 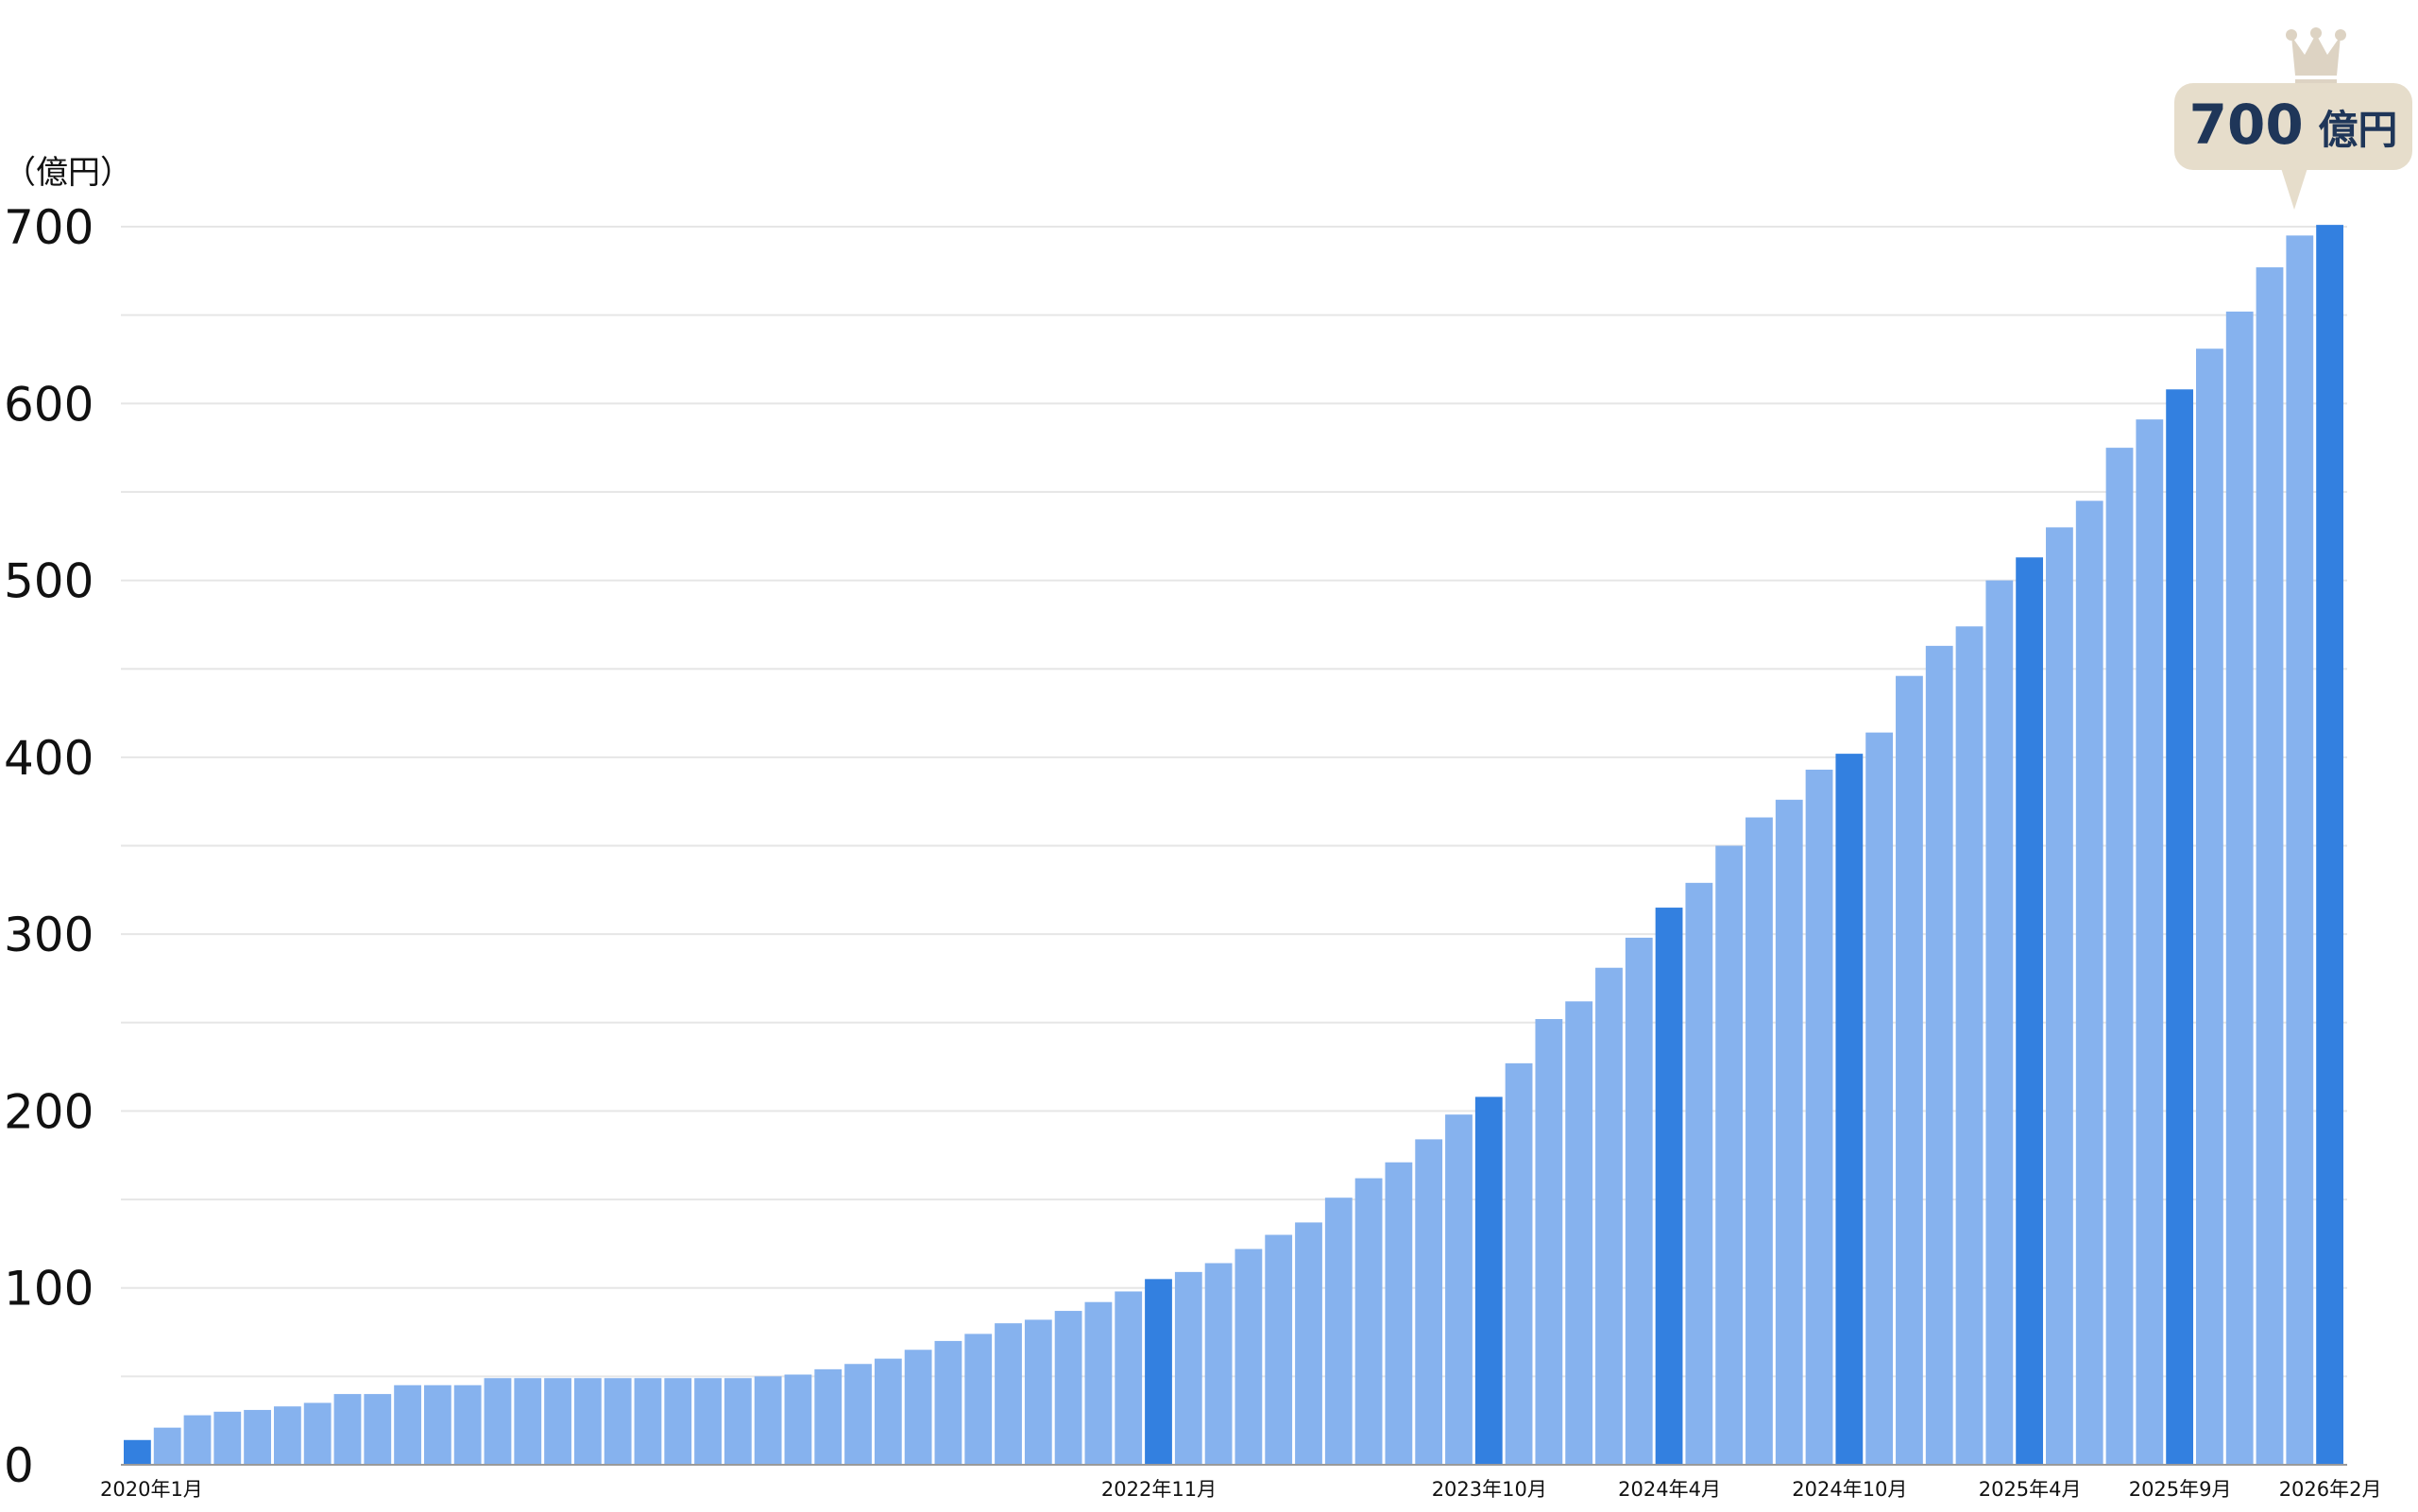 I want to click on y-axis-label: （億円）, so click(x=68, y=173).